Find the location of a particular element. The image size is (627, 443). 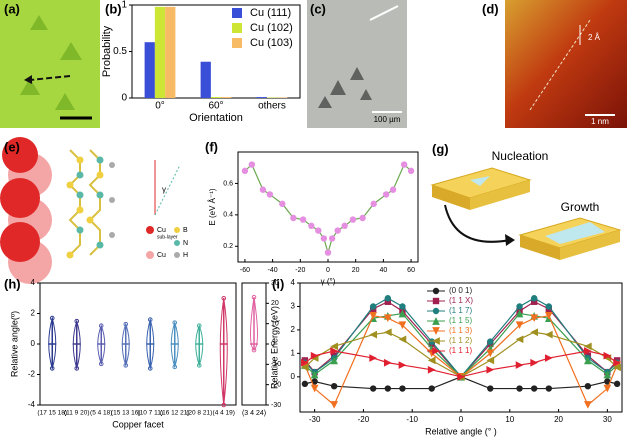

legend-label: (0 0 1) is located at coordinates (460, 290).